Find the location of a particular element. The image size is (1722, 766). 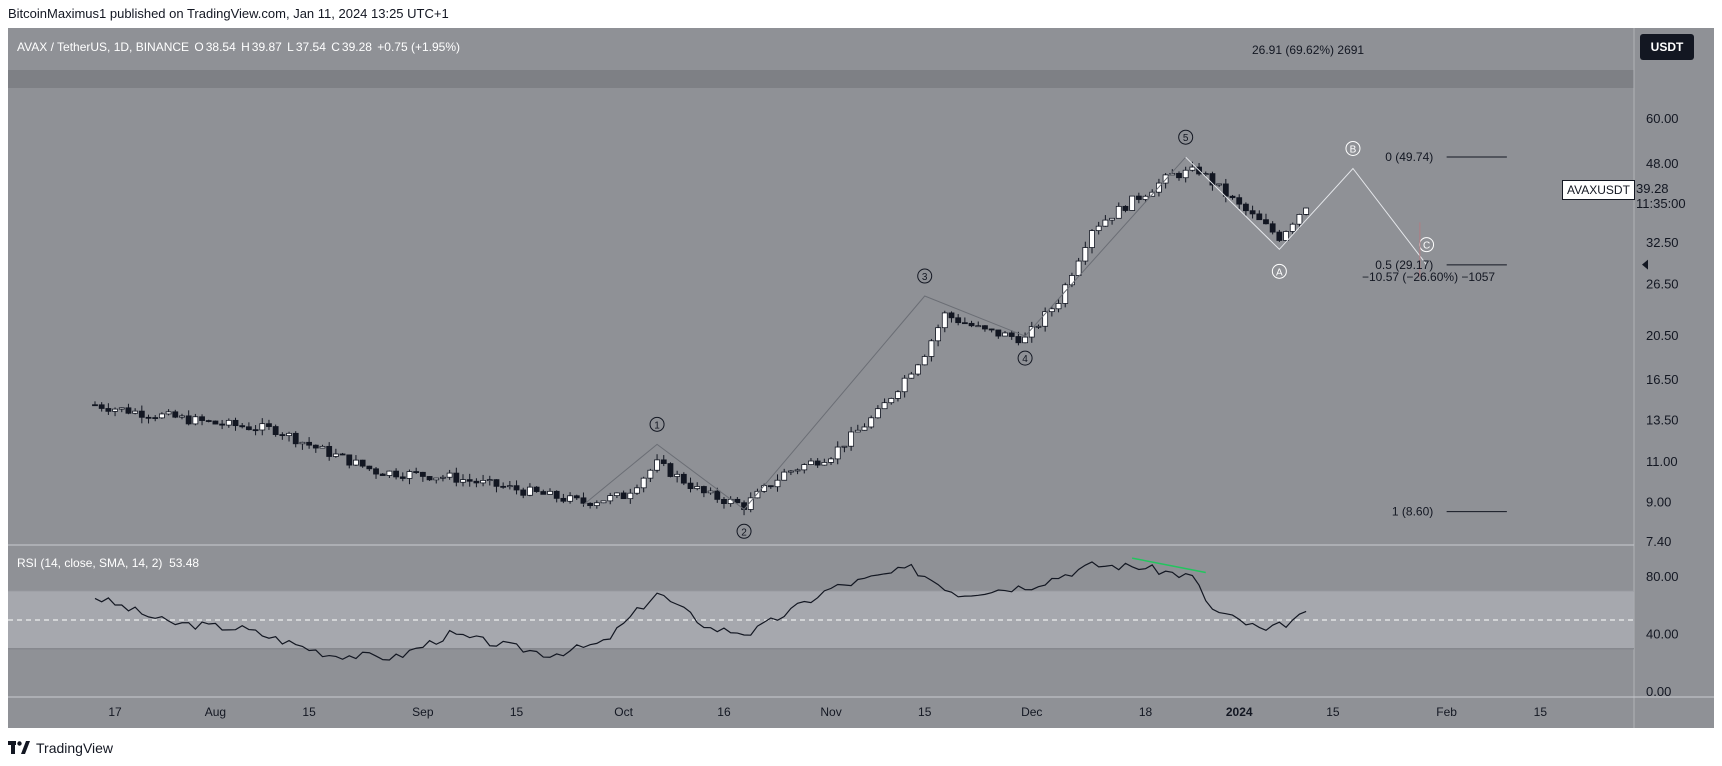

price-tick-label: 16.50 is located at coordinates (1662, 379).